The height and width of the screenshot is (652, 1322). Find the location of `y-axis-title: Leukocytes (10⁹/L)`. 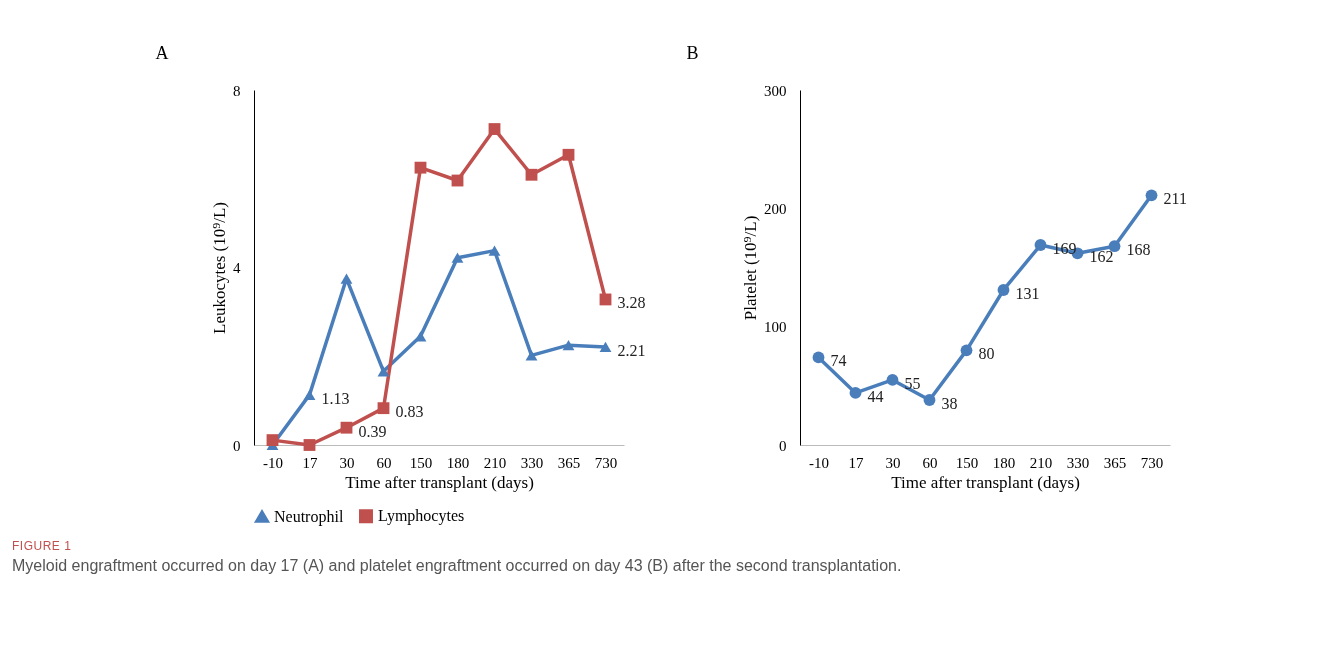

y-axis-title: Leukocytes (10⁹/L) is located at coordinates (219, 268).